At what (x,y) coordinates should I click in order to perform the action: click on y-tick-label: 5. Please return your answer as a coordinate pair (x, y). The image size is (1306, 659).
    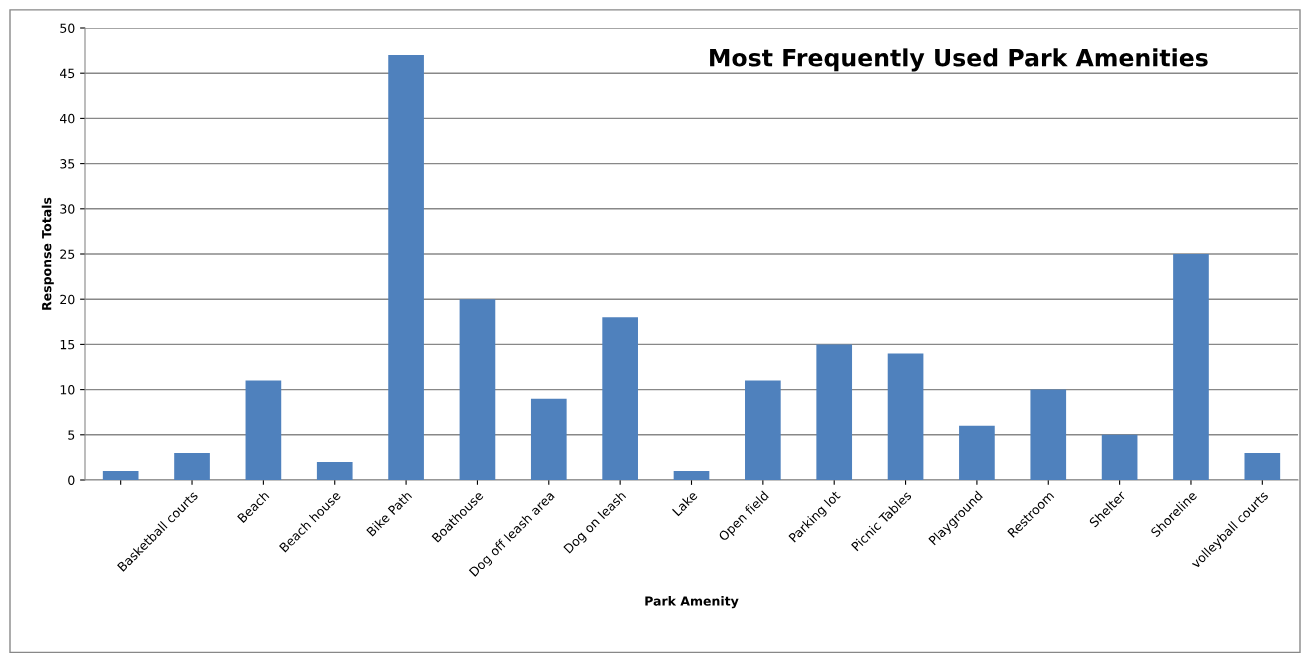
    Looking at the image, I should click on (71, 435).